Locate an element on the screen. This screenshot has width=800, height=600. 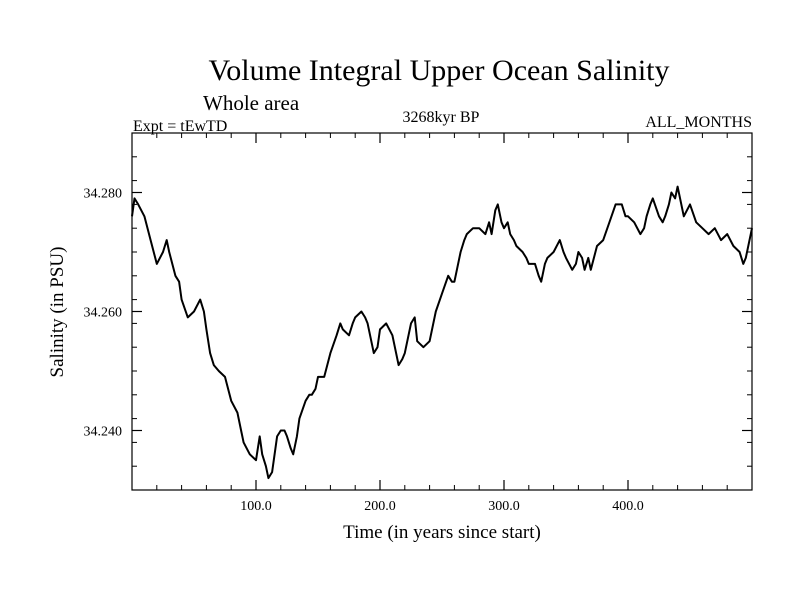
chart-title: Volume Integral Upper Ocean Salinity is located at coordinates (439, 70).